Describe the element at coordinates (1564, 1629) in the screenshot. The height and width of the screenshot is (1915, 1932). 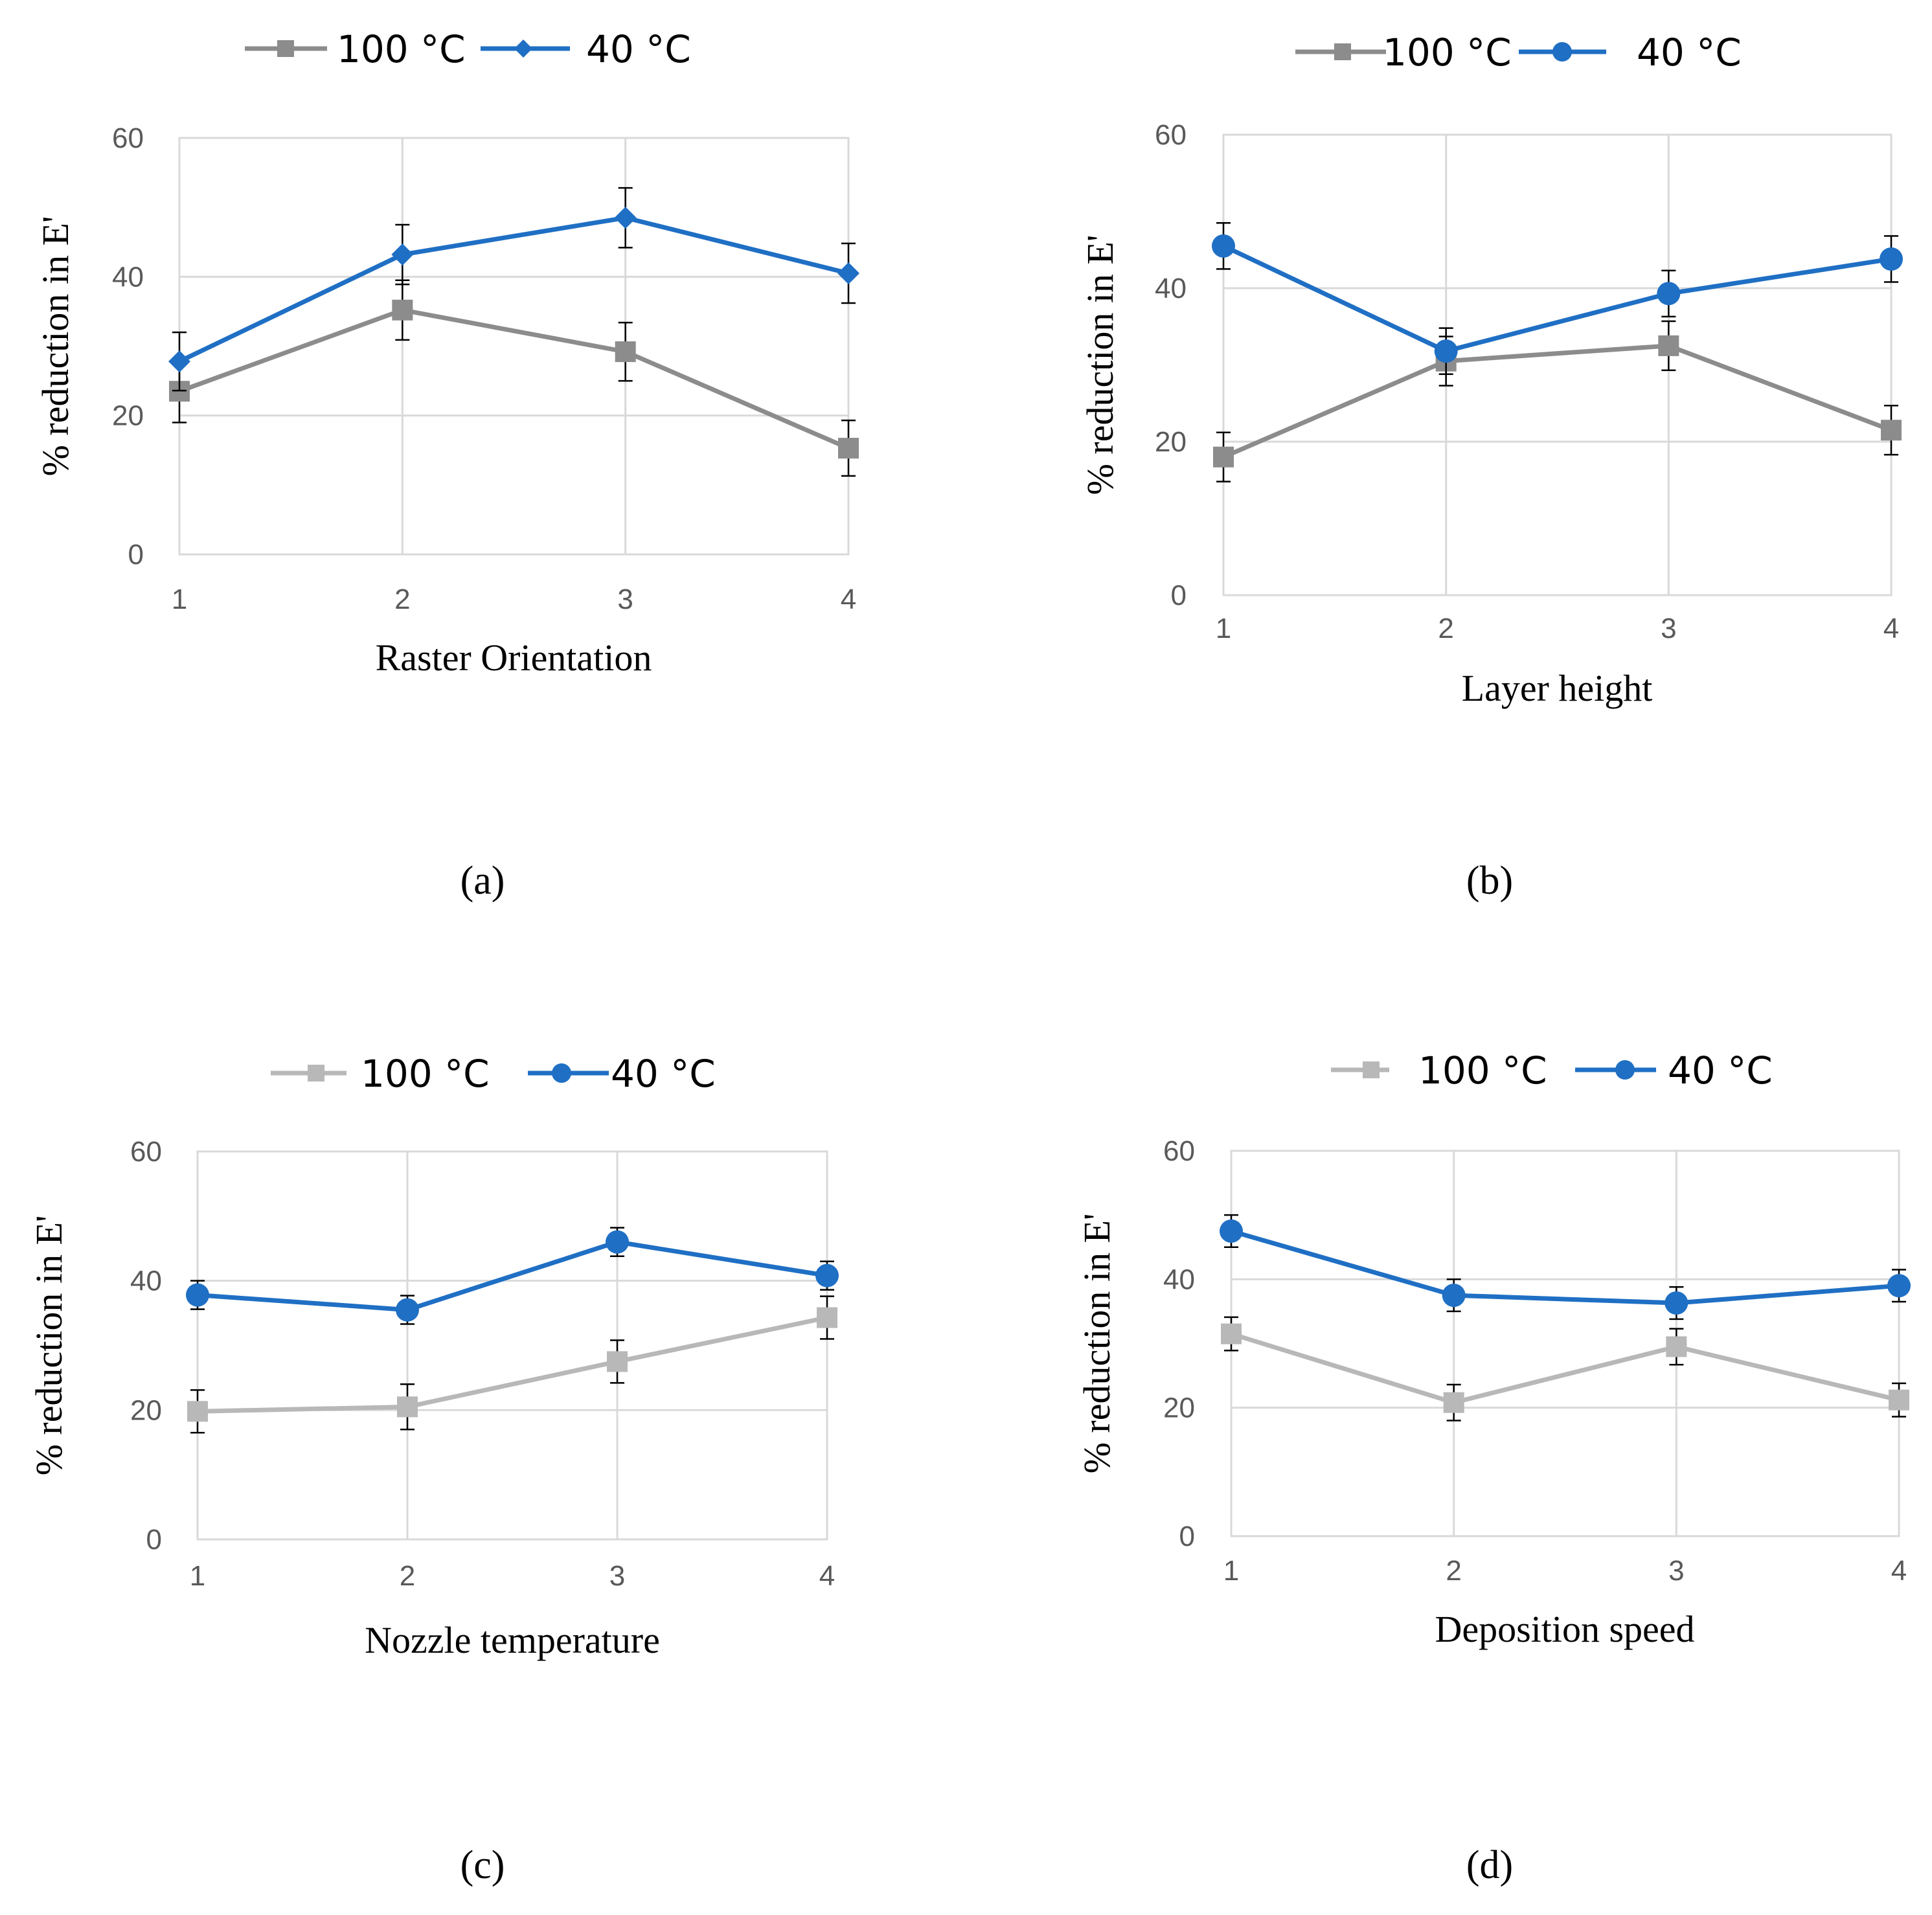
I see `x-axis-title: Deposition speed` at that location.